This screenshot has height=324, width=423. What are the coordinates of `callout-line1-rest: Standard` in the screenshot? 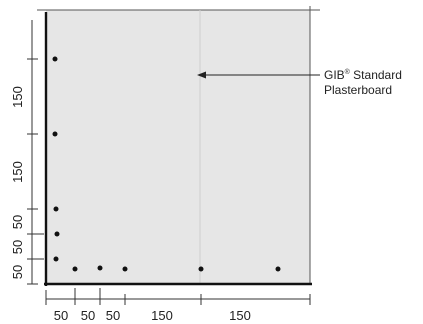 It's located at (376, 75).